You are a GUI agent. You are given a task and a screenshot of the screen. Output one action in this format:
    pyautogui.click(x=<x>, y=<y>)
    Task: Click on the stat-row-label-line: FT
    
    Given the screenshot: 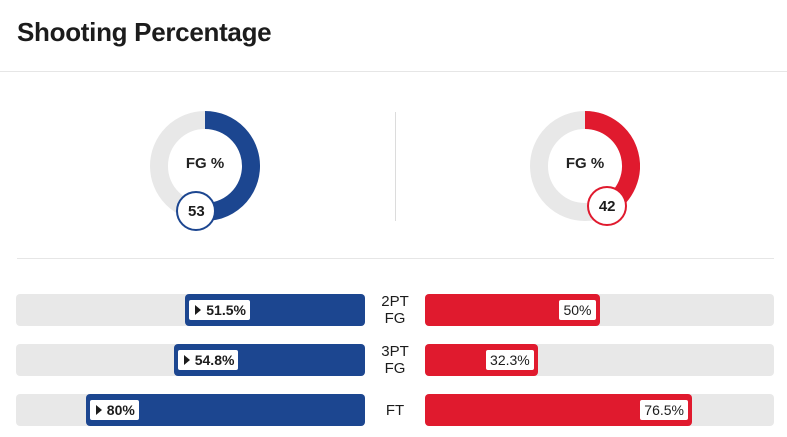 What is the action you would take?
    pyautogui.click(x=395, y=410)
    